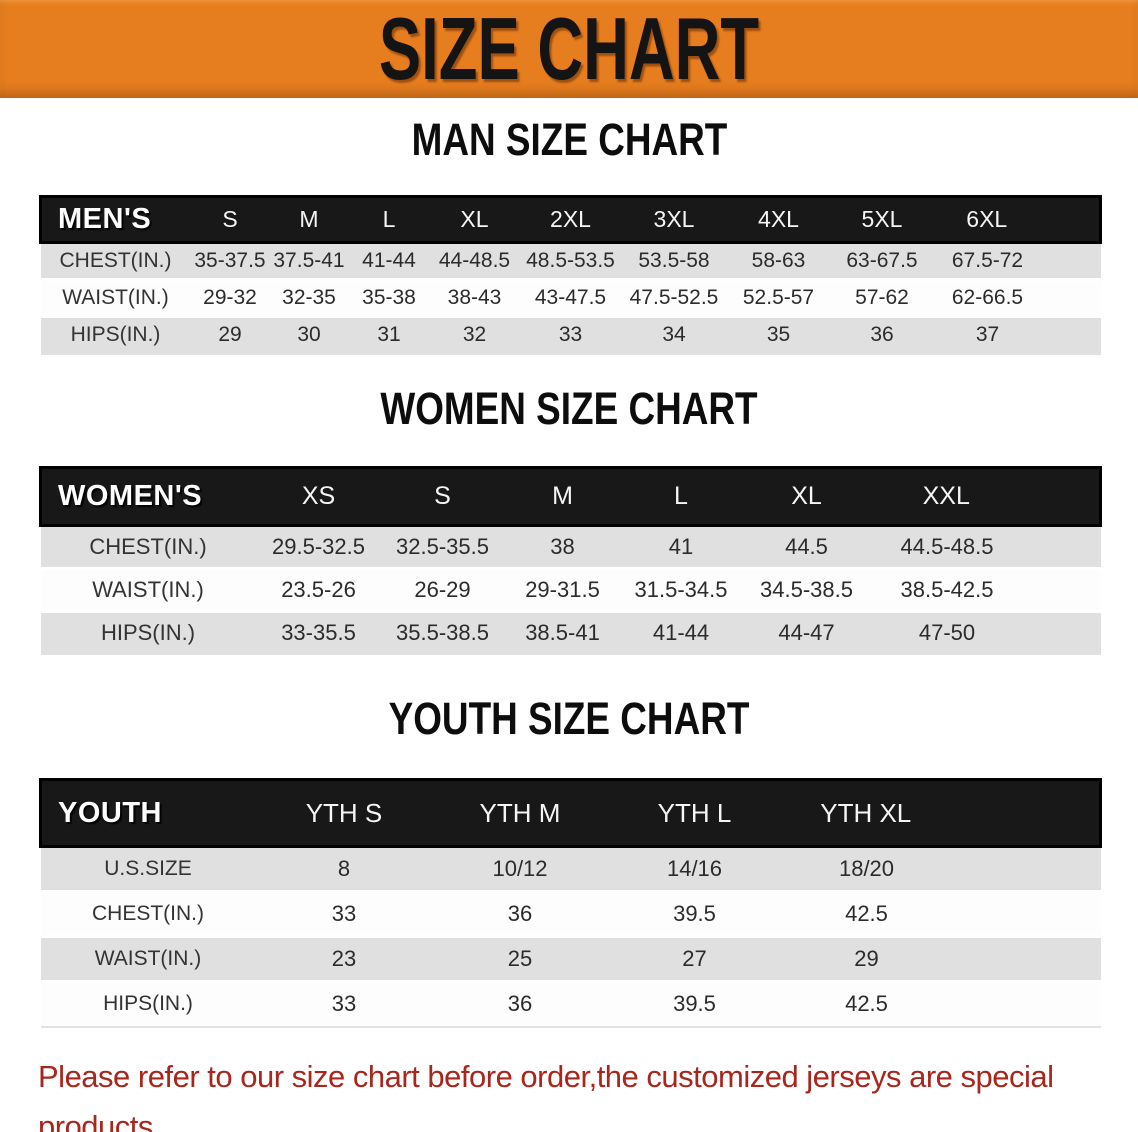 The height and width of the screenshot is (1132, 1138). Describe the element at coordinates (389, 335) in the screenshot. I see `cell: 31` at that location.